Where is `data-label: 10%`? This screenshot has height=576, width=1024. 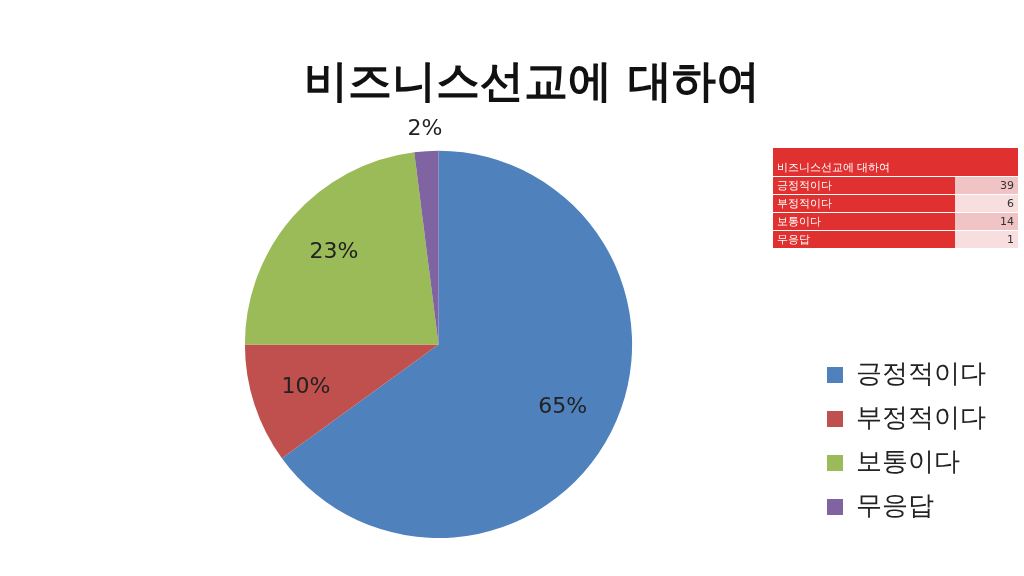 data-label: 10% is located at coordinates (306, 386).